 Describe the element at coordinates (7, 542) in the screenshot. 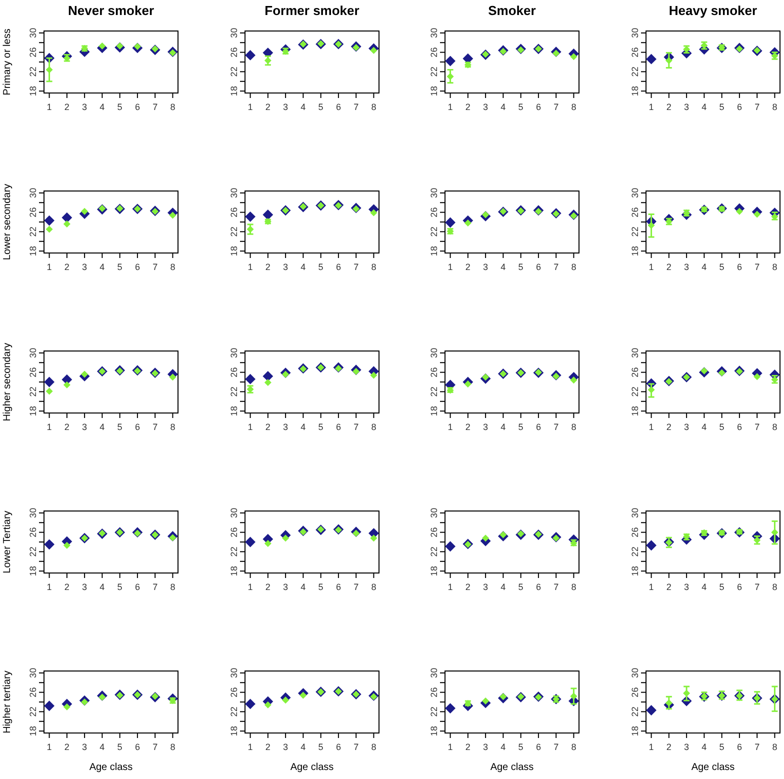

I see `y-axis-title: Lower Tertiary` at that location.